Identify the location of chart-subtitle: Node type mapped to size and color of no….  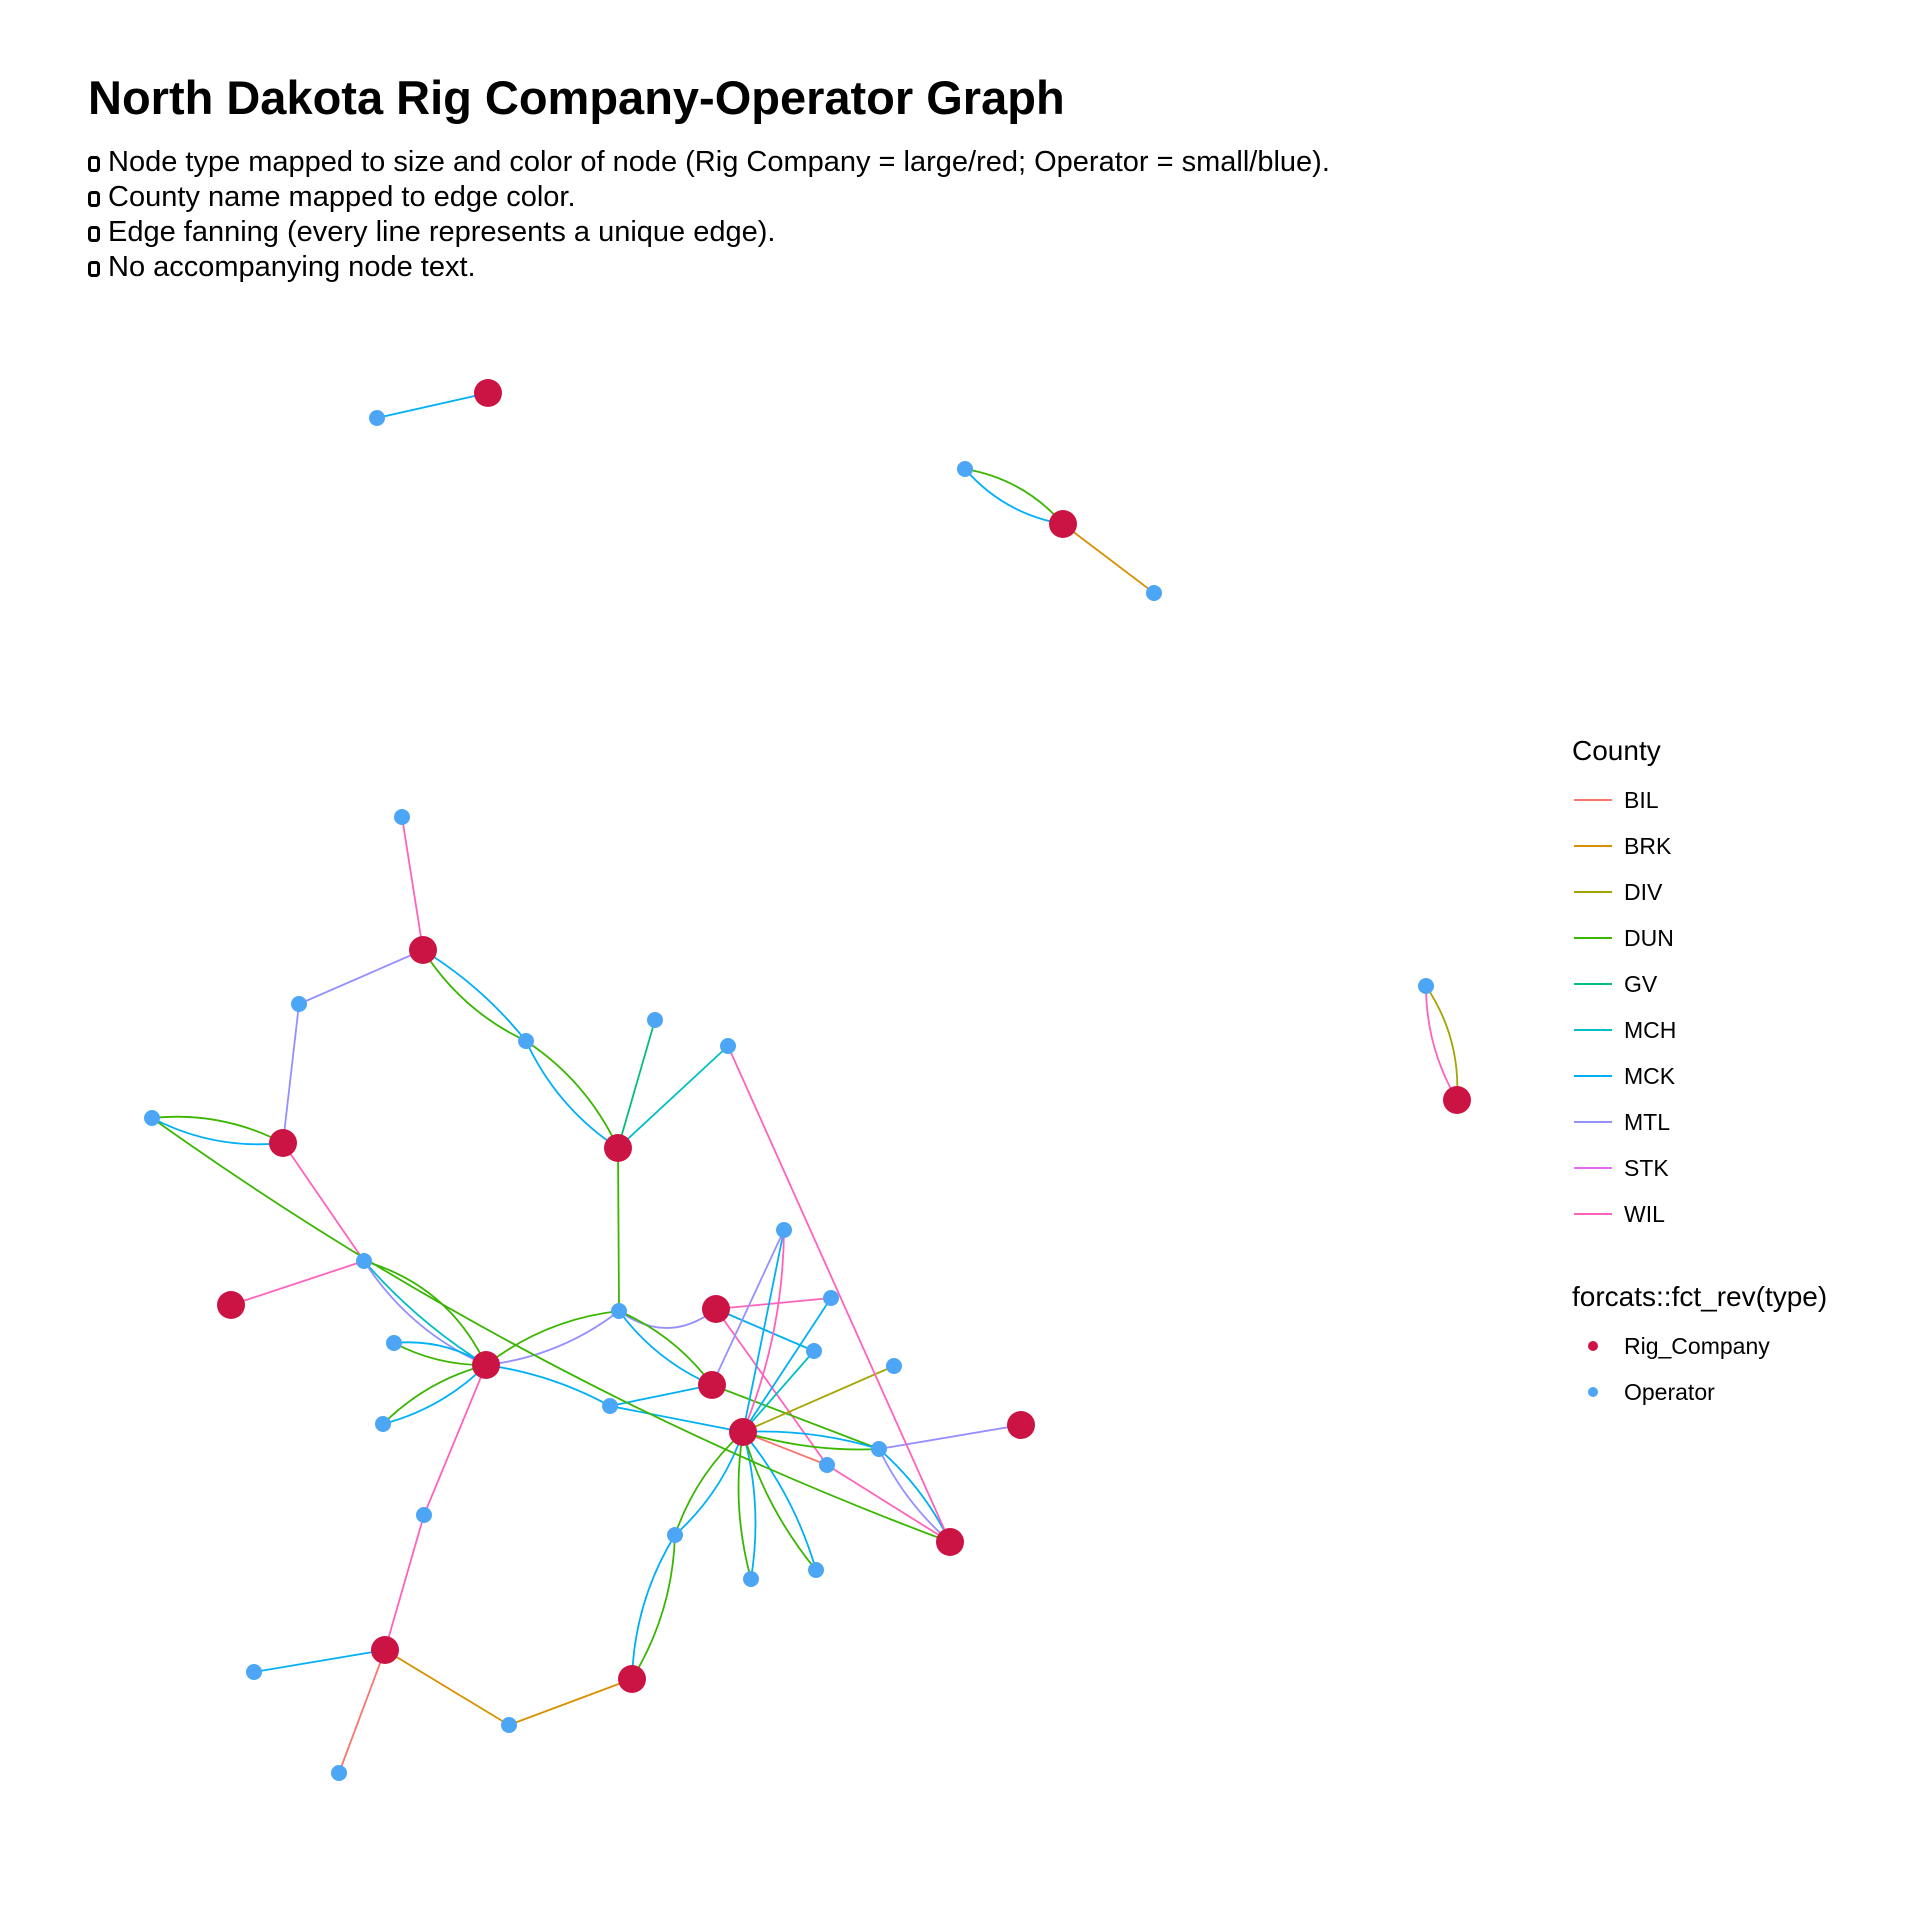
(709, 215).